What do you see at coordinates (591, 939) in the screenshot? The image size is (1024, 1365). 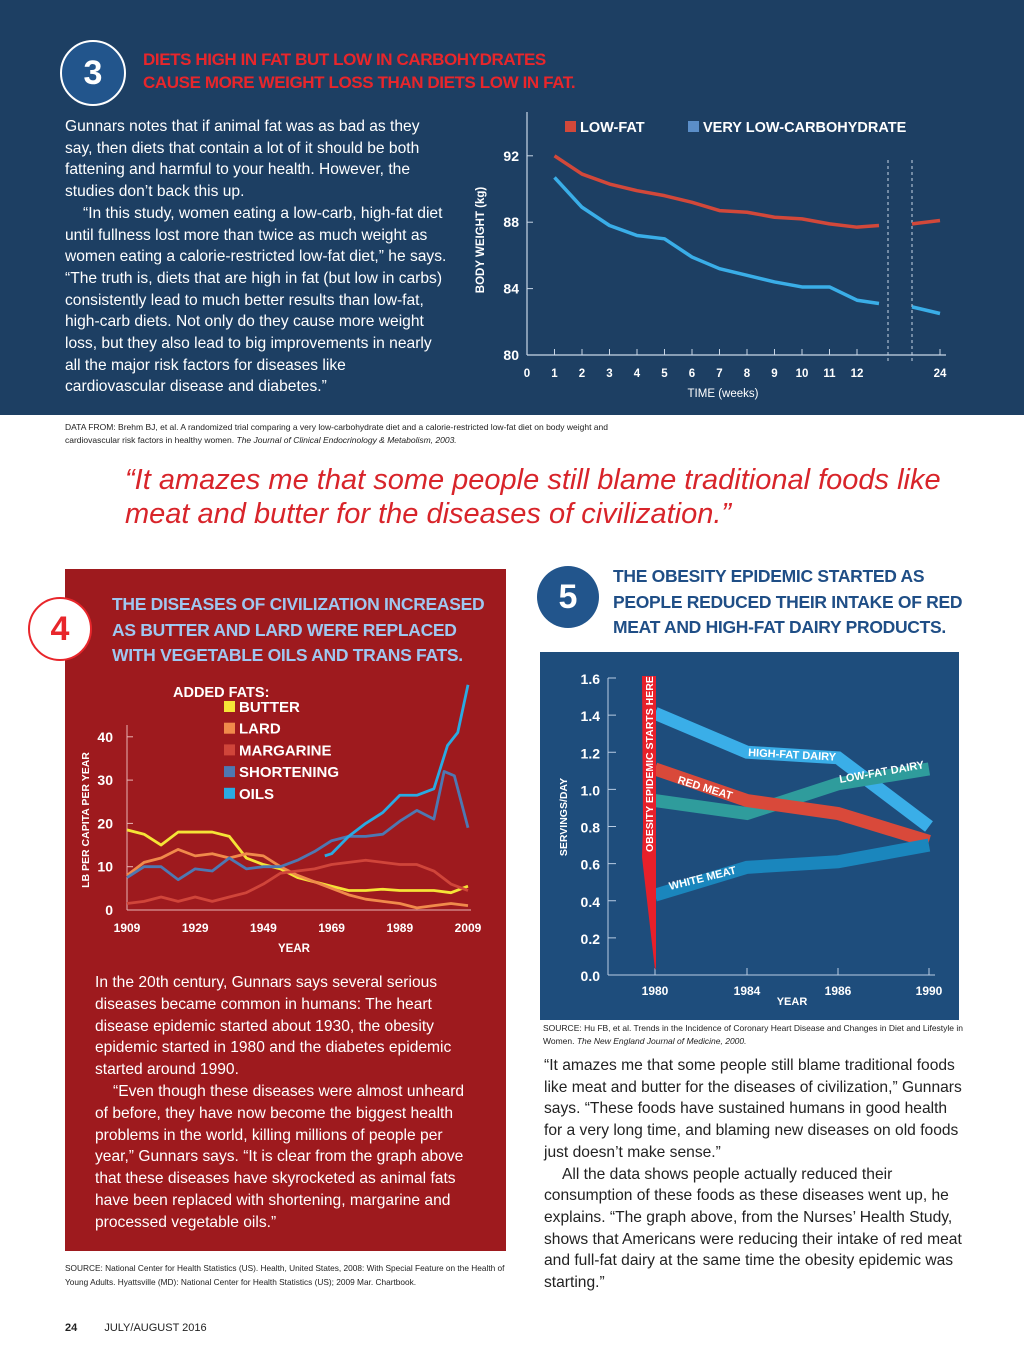 I see `y-tick-label: 0.2` at bounding box center [591, 939].